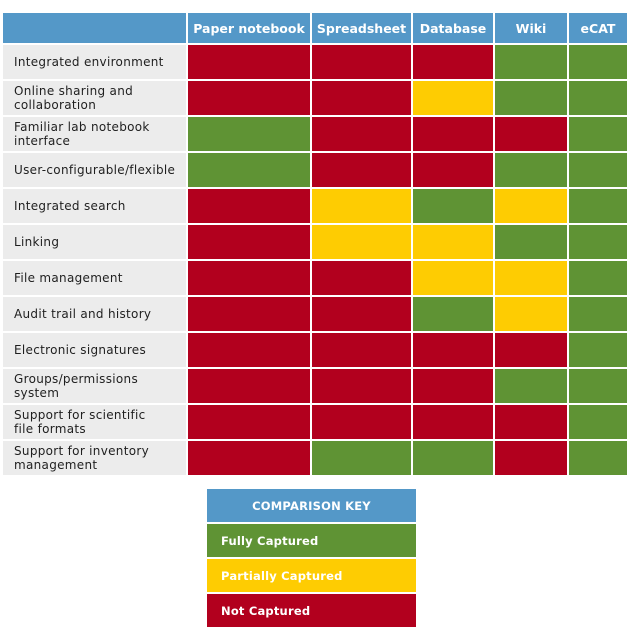 This screenshot has width=628, height=638. I want to click on row-label: Linking, so click(94, 242).